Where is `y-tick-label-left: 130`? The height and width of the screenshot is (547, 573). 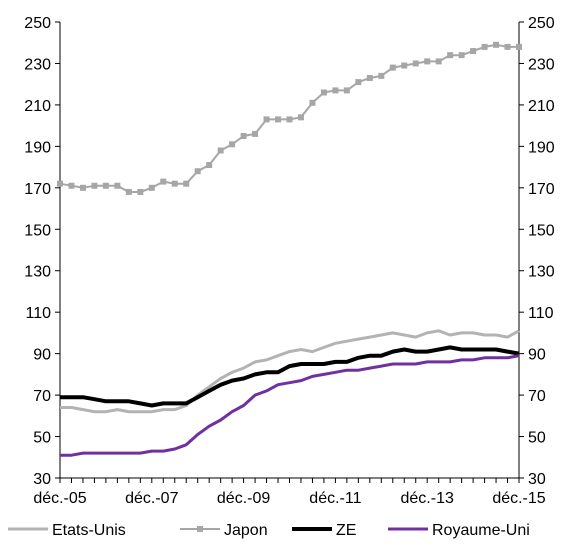
y-tick-label-left: 130 is located at coordinates (37, 272).